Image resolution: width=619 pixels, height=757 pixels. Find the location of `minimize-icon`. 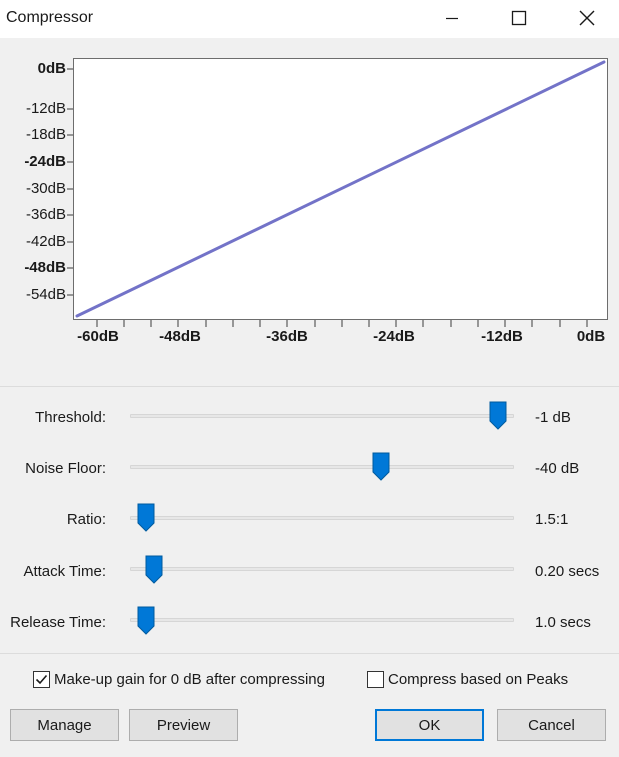

minimize-icon is located at coordinates (452, 18).